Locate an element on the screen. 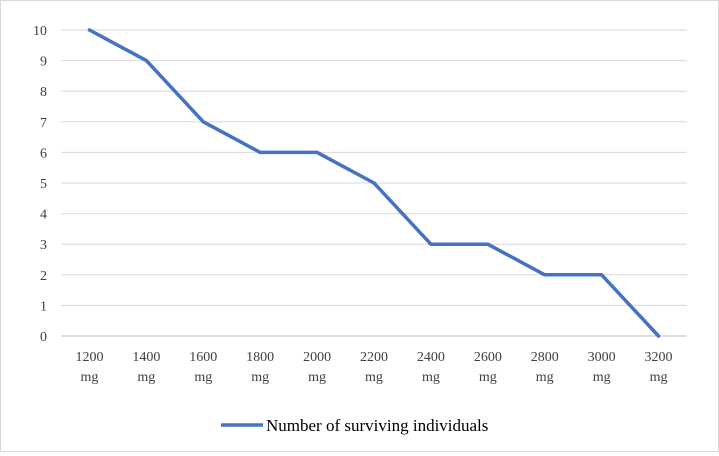  y-tick-label: 4 is located at coordinates (43, 215).